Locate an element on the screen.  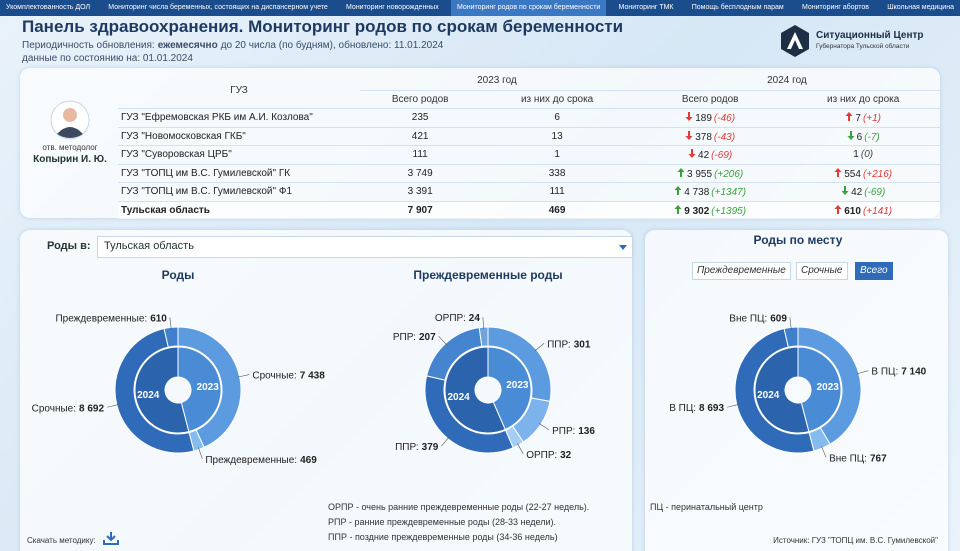
label-value: 32 is located at coordinates (566, 455).